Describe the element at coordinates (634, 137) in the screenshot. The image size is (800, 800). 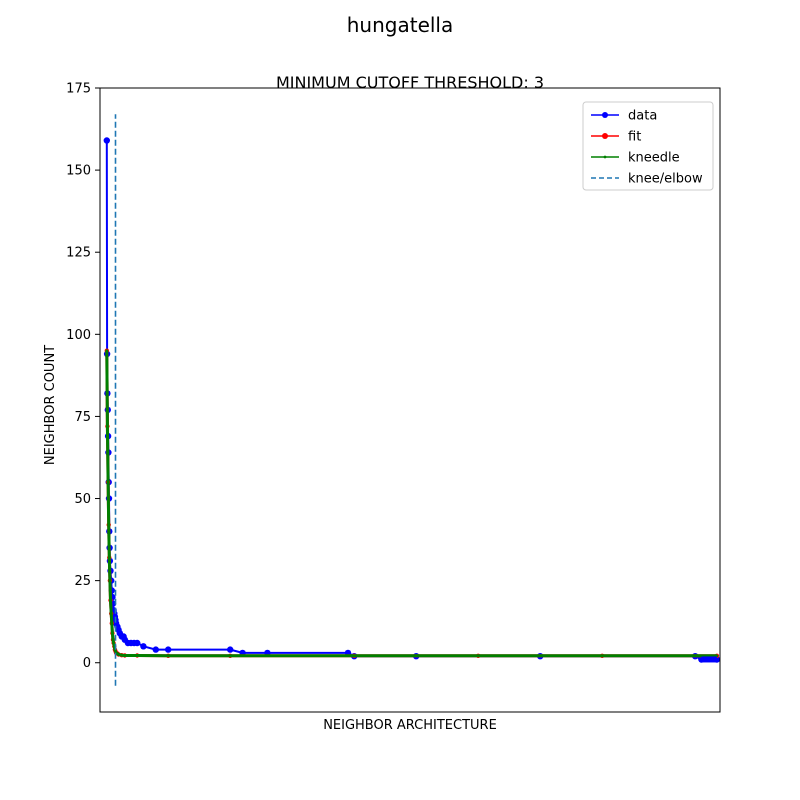
I see `legend-label-1: fit` at that location.